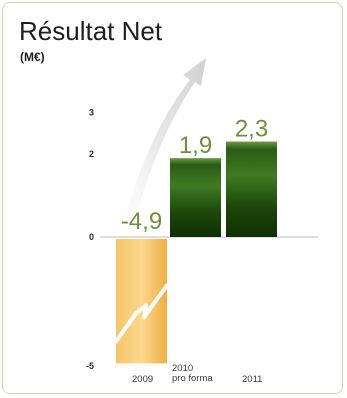 This screenshot has width=347, height=398. What do you see at coordinates (141, 313) in the screenshot?
I see `decline-arrow-icon` at bounding box center [141, 313].